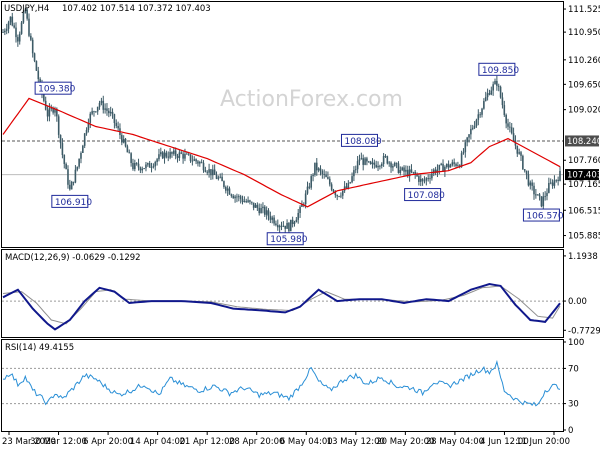 Image resolution: width=600 pixels, height=450 pixels. I want to click on macd-signal-line, so click(281, 305).